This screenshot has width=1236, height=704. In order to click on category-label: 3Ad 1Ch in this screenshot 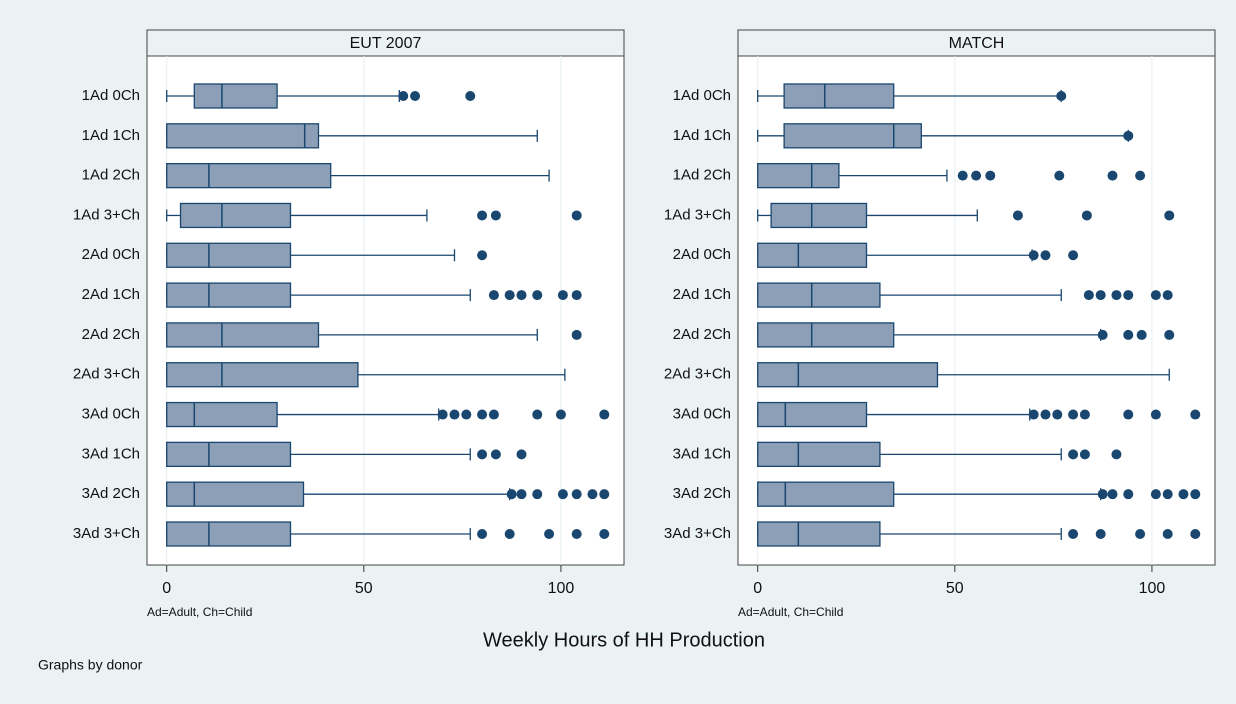, I will do `click(111, 453)`.